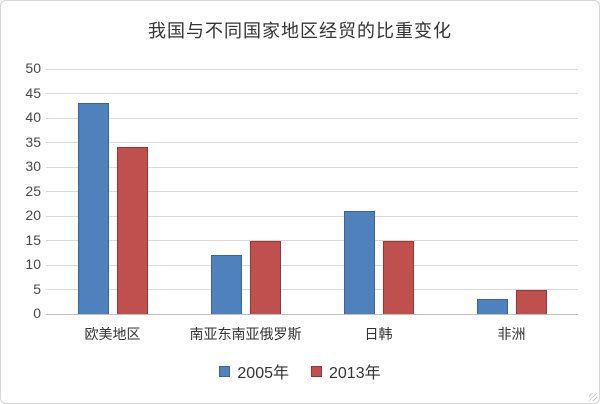  Describe the element at coordinates (33, 166) in the screenshot. I see `y-axis-tick-label: 30` at that location.